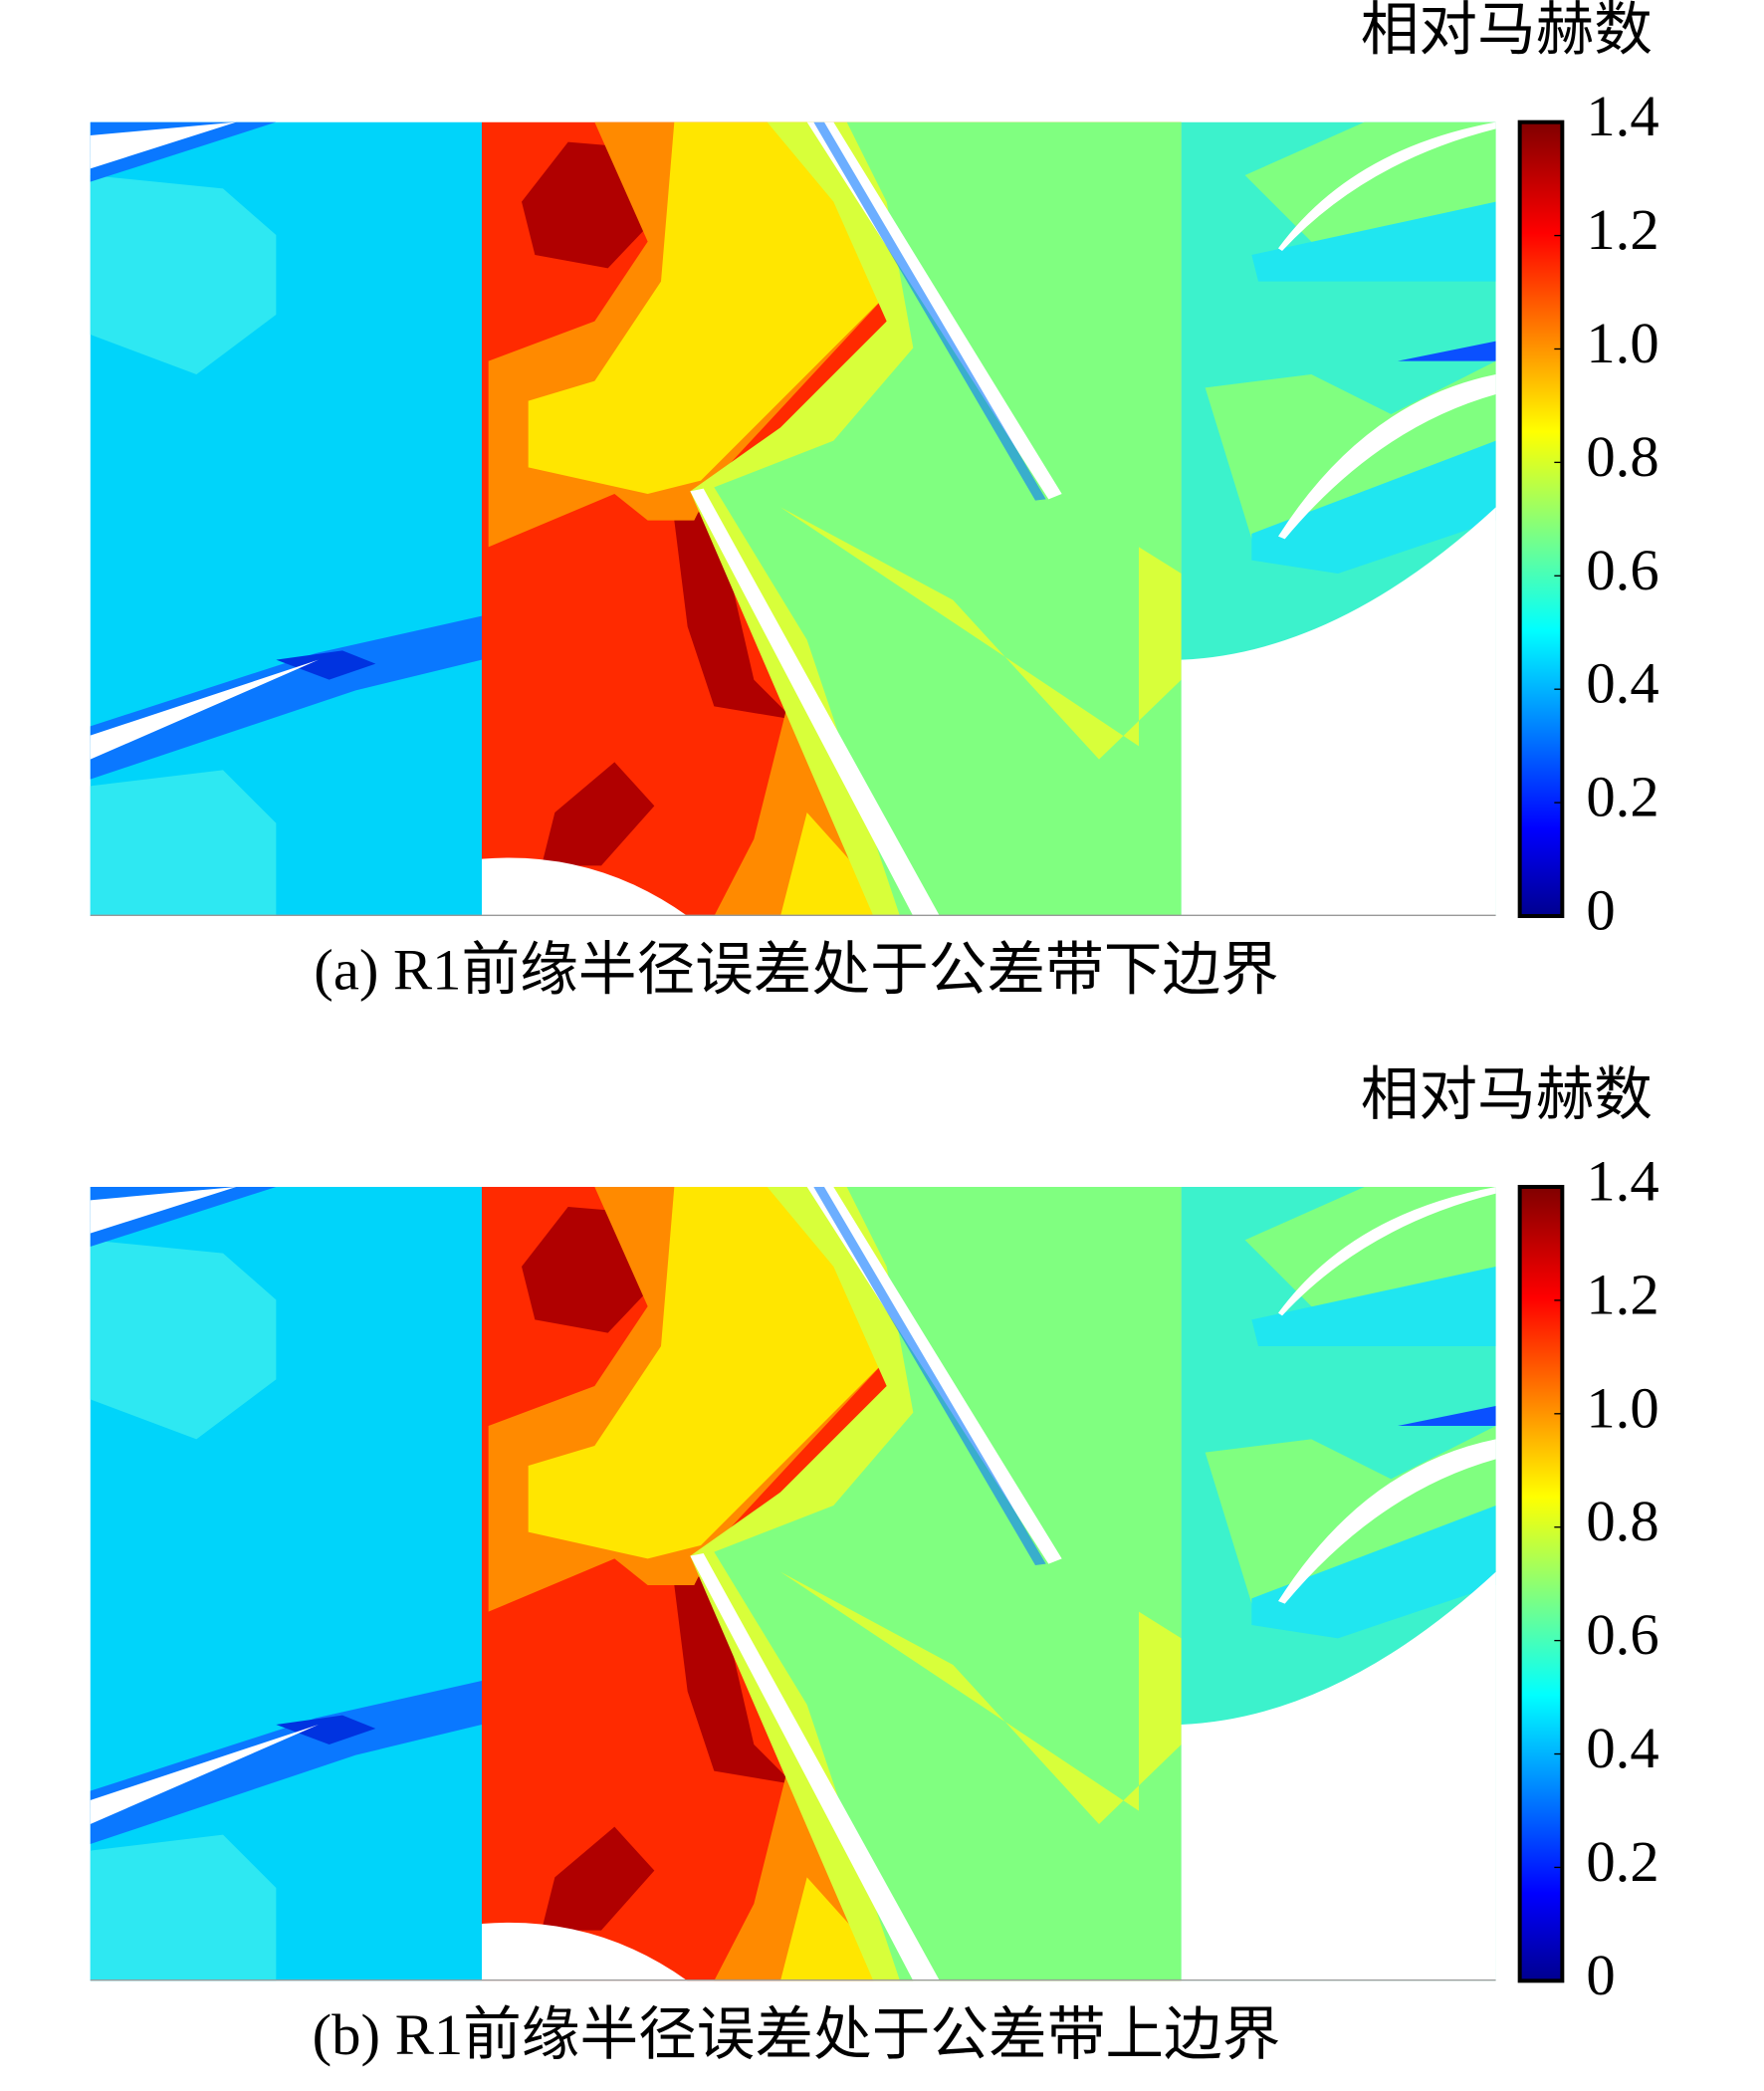 This screenshot has height=2091, width=1764. Describe the element at coordinates (796, 969) in the screenshot. I see `caption: (a) R1前缘半径误差处于公差带下边界` at that location.